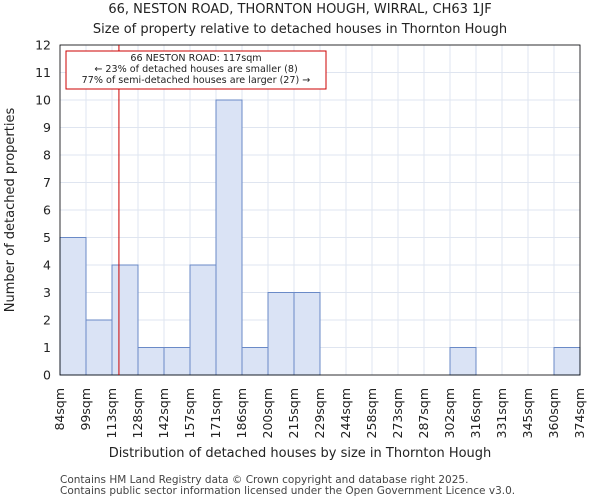 The image size is (600, 500). What do you see at coordinates (195, 58) in the screenshot?
I see `annotation-line-1: 66 NESTON ROAD: 117sqm` at bounding box center [195, 58].